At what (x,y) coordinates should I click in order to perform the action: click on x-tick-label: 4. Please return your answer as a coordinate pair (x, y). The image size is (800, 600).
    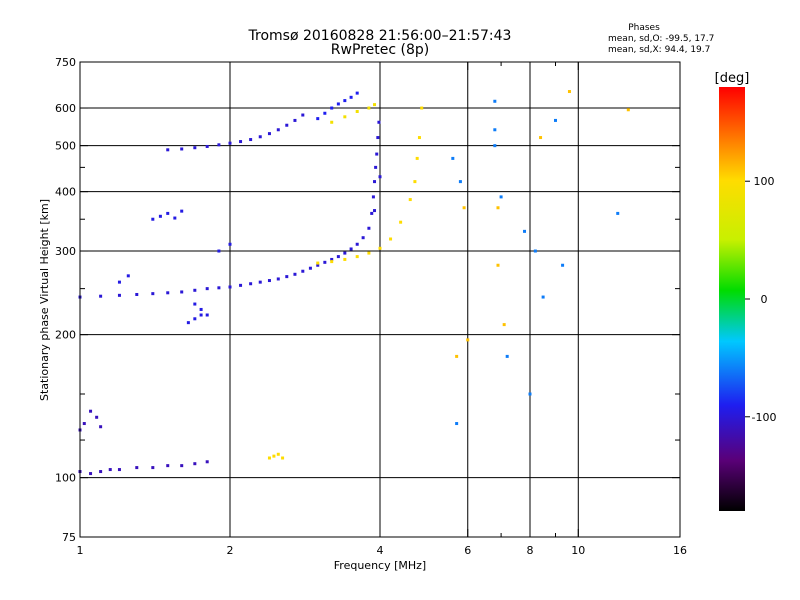
    Looking at the image, I should click on (380, 550).